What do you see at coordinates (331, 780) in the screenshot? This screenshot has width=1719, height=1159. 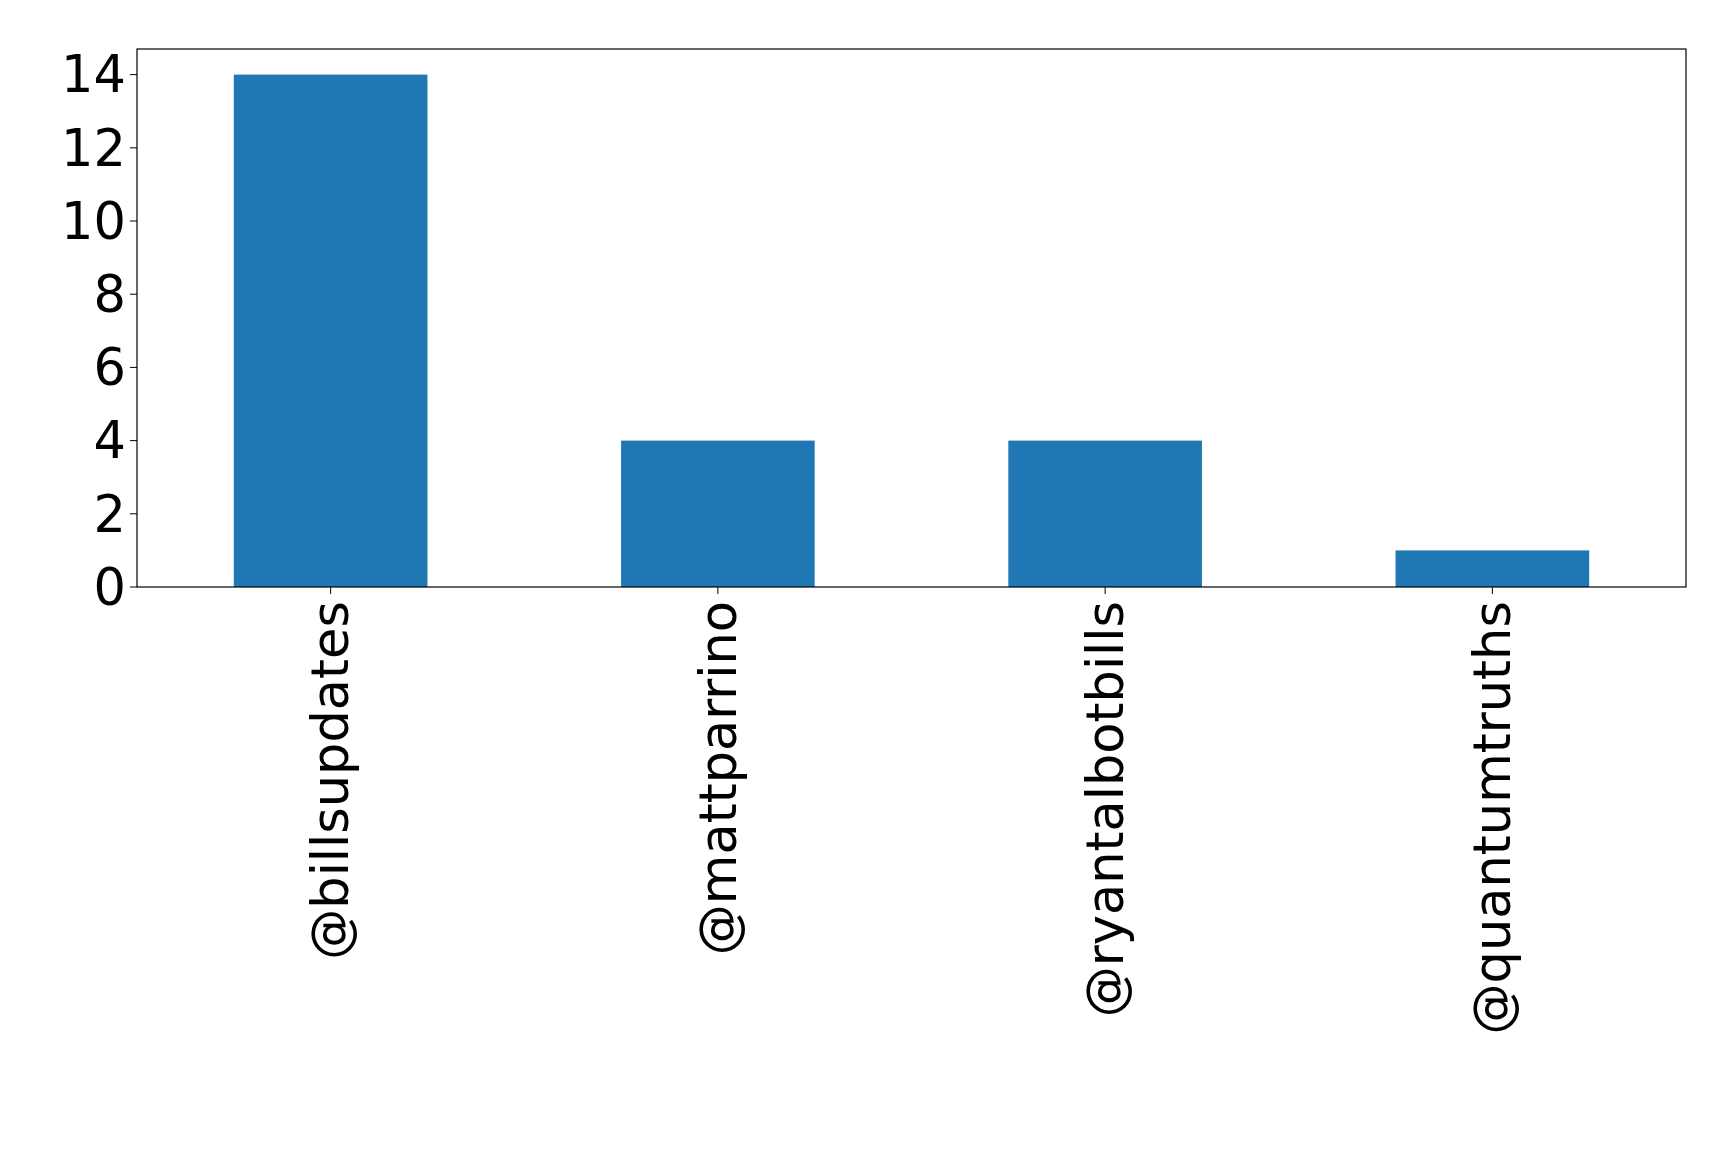 I see `x-tick-label: @billsupdates` at bounding box center [331, 780].